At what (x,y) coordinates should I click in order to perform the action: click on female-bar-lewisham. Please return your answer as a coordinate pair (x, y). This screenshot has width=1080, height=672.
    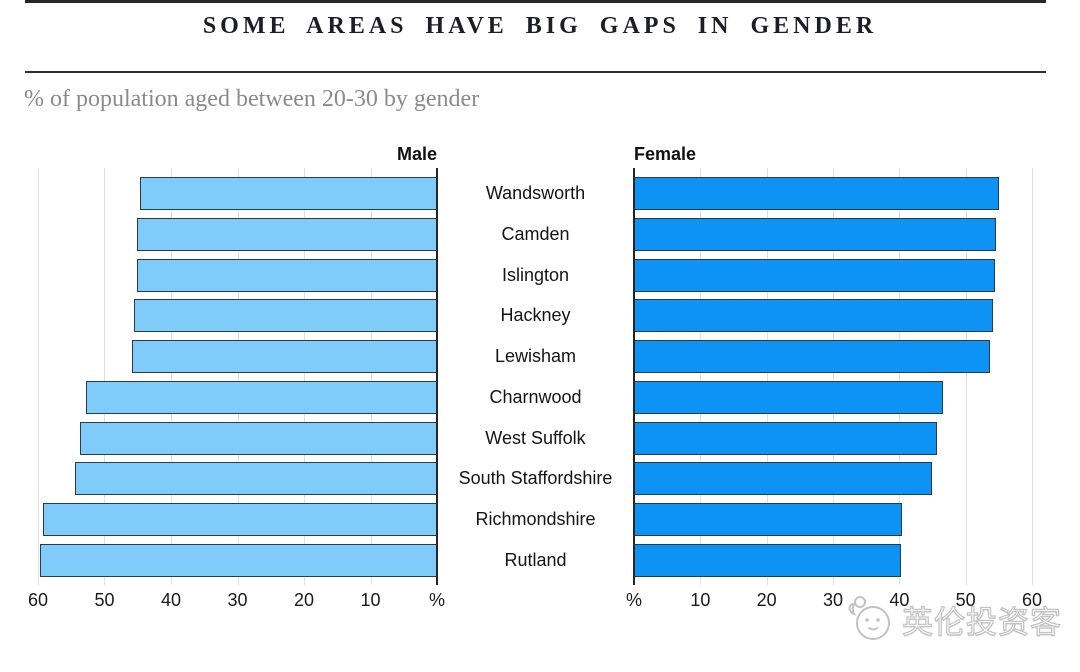
    Looking at the image, I should click on (812, 357).